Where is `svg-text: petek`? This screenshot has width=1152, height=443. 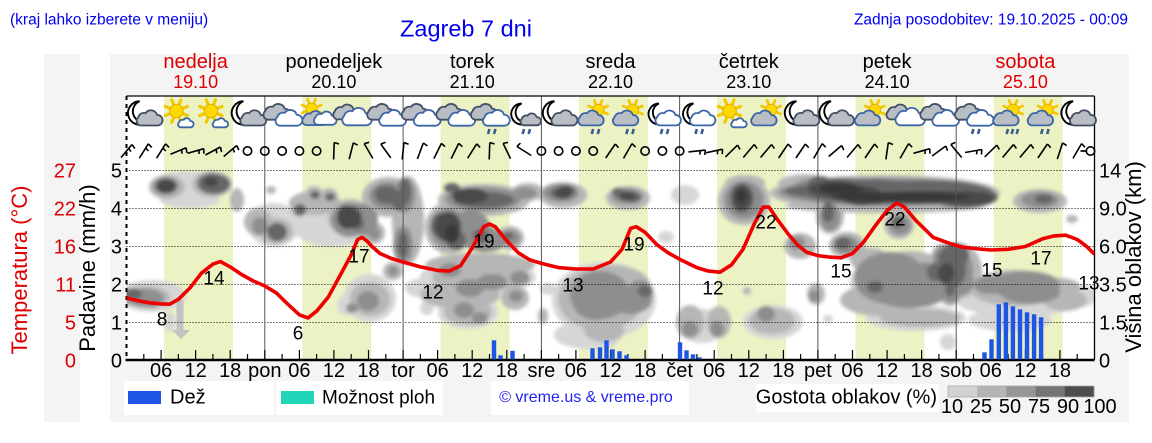
svg-text: petek is located at coordinates (888, 62).